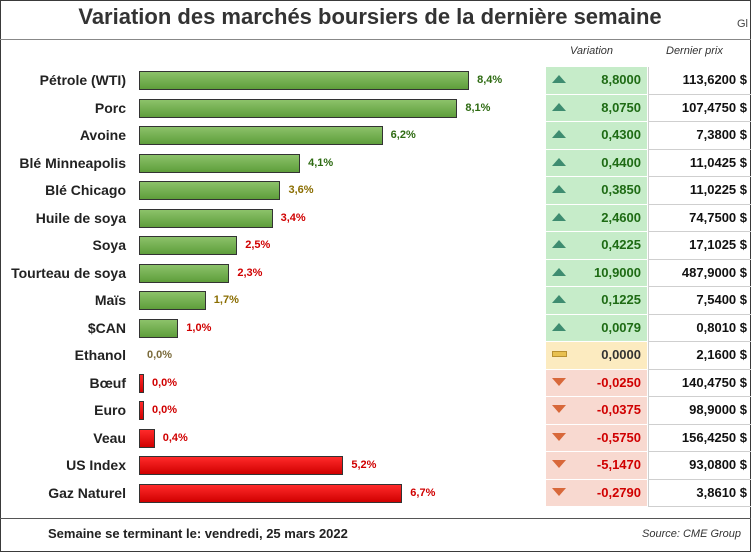  Describe the element at coordinates (301, 190) in the screenshot. I see `bar-value-label: 3,6%` at that location.